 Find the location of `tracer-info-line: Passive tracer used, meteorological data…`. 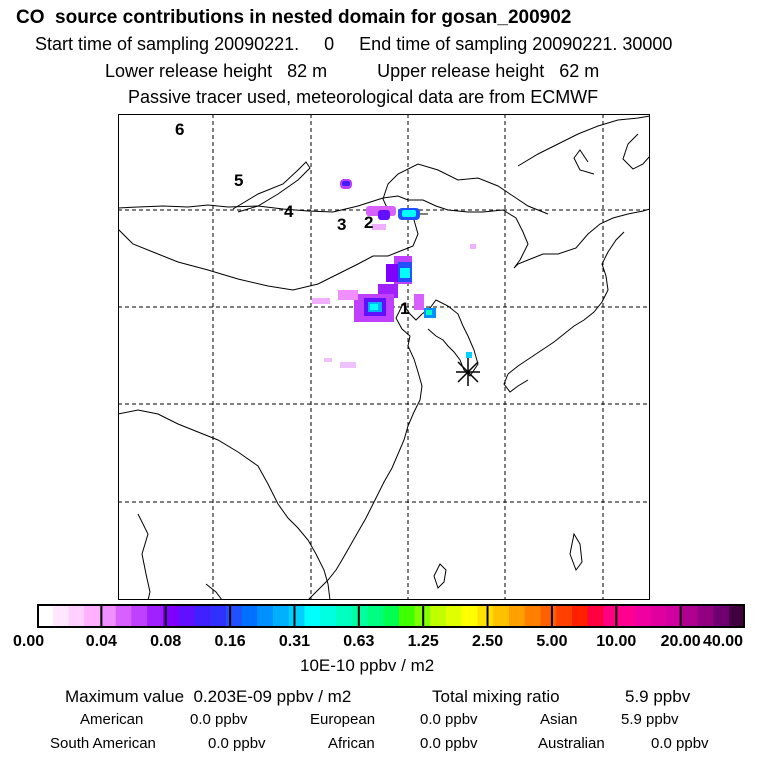

tracer-info-line: Passive tracer used, meteorological data… is located at coordinates (363, 97).